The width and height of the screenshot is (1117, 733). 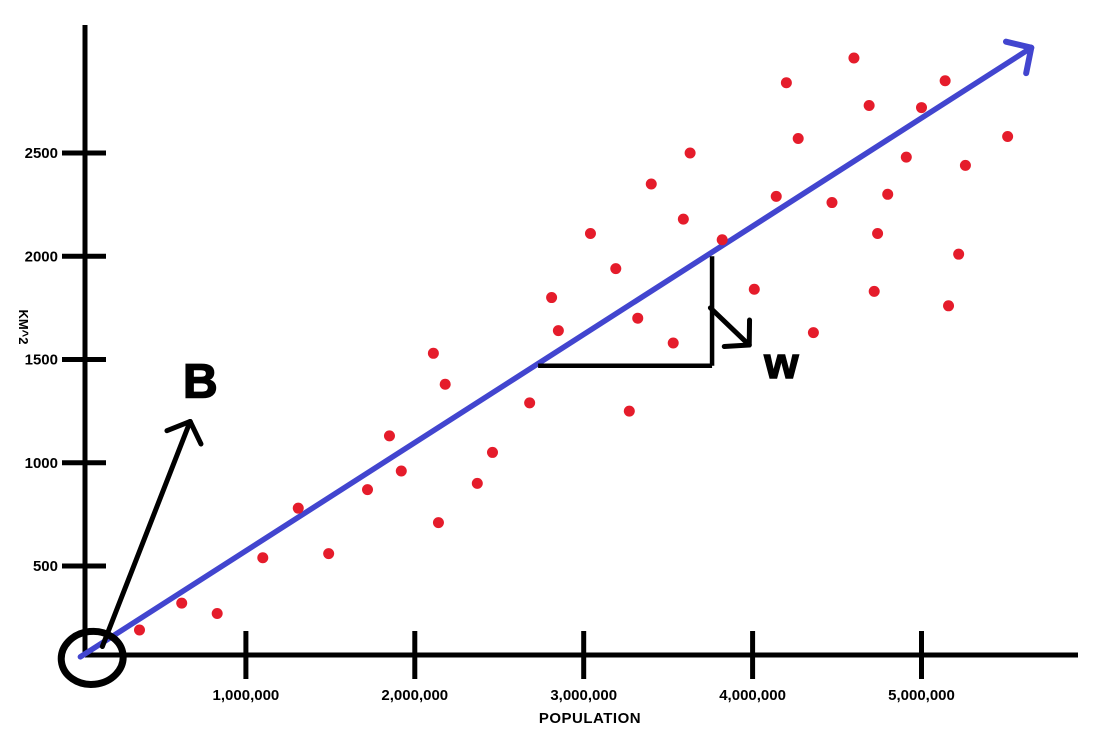 What do you see at coordinates (23, 326) in the screenshot?
I see `y-axis-title: KM^2` at bounding box center [23, 326].